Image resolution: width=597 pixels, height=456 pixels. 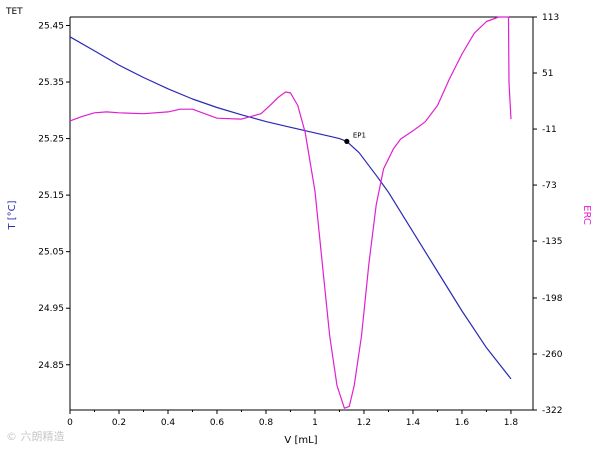 What do you see at coordinates (552, 411) in the screenshot?
I see `y-right-tick-label: -322` at bounding box center [552, 411].